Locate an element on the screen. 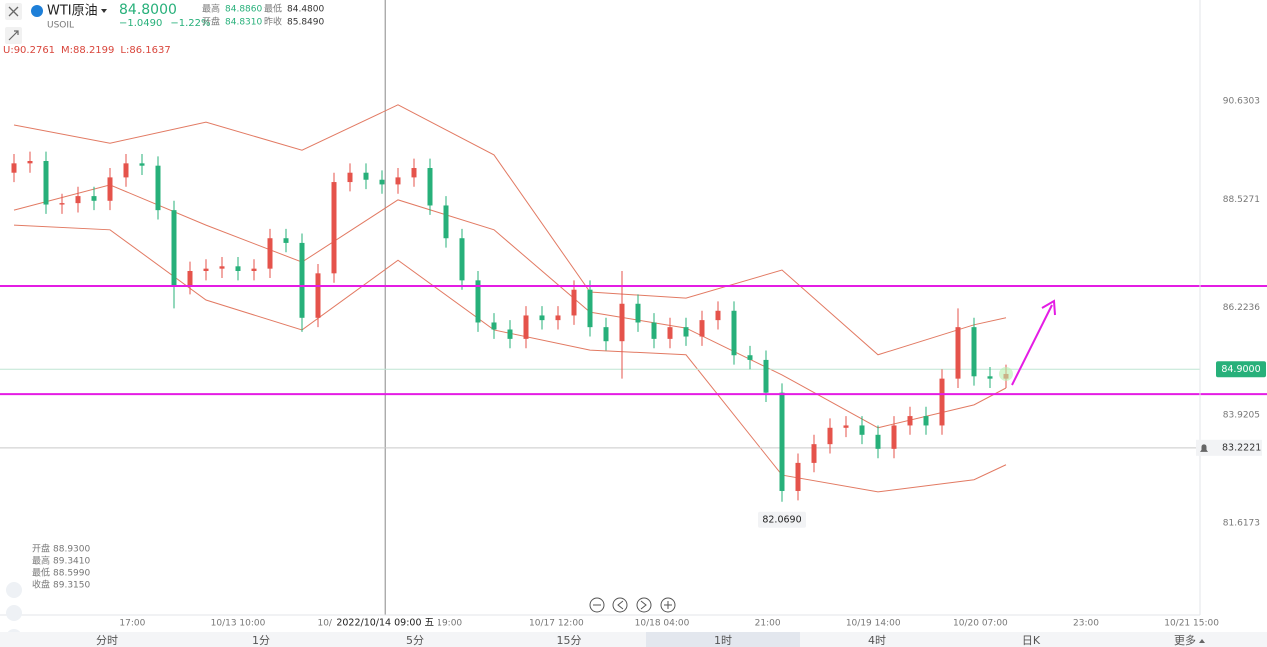 This screenshot has width=1267, height=647. stat-value: 85.8490 is located at coordinates (305, 23).